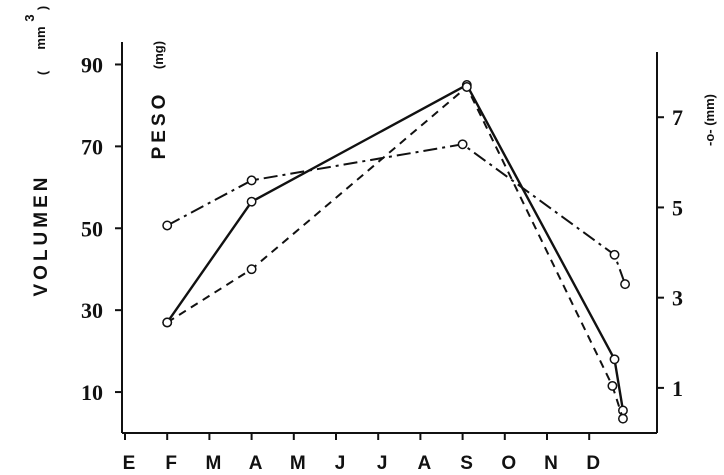  What do you see at coordinates (677, 388) in the screenshot?
I see `right-tick-label: 1` at bounding box center [677, 388].